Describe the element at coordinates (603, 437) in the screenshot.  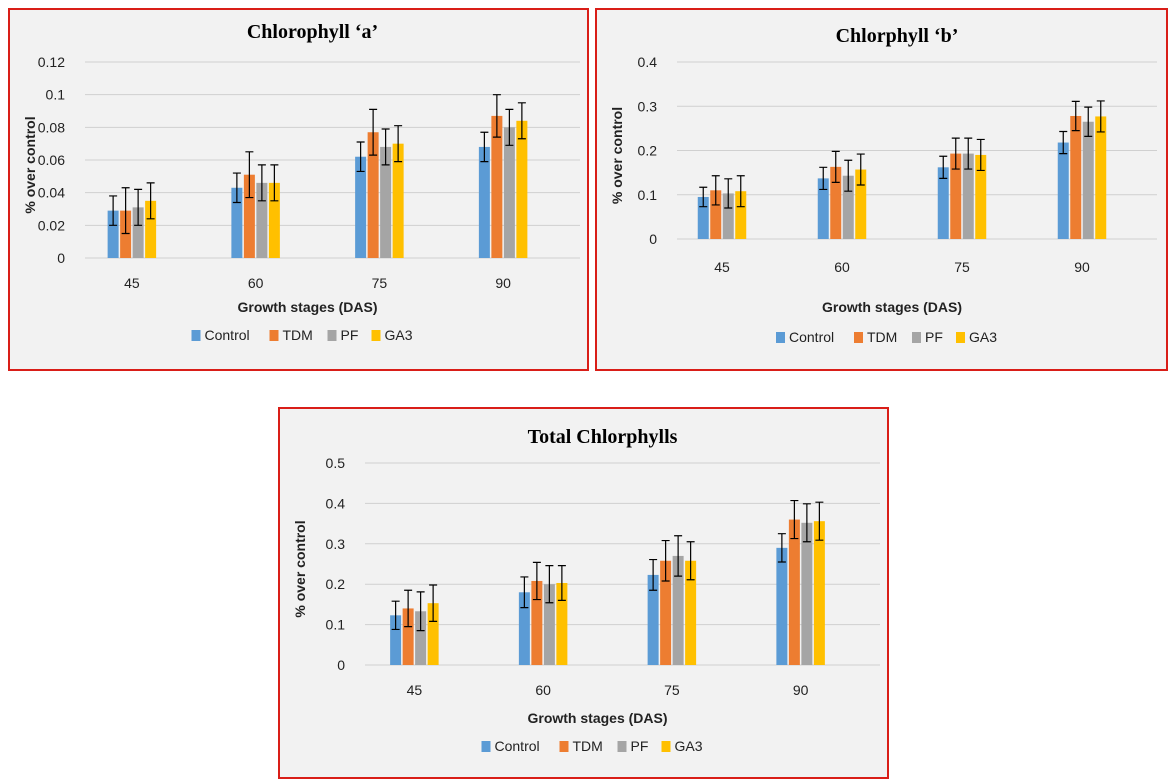
I see `chart-title: Total Chlorphylls` at that location.